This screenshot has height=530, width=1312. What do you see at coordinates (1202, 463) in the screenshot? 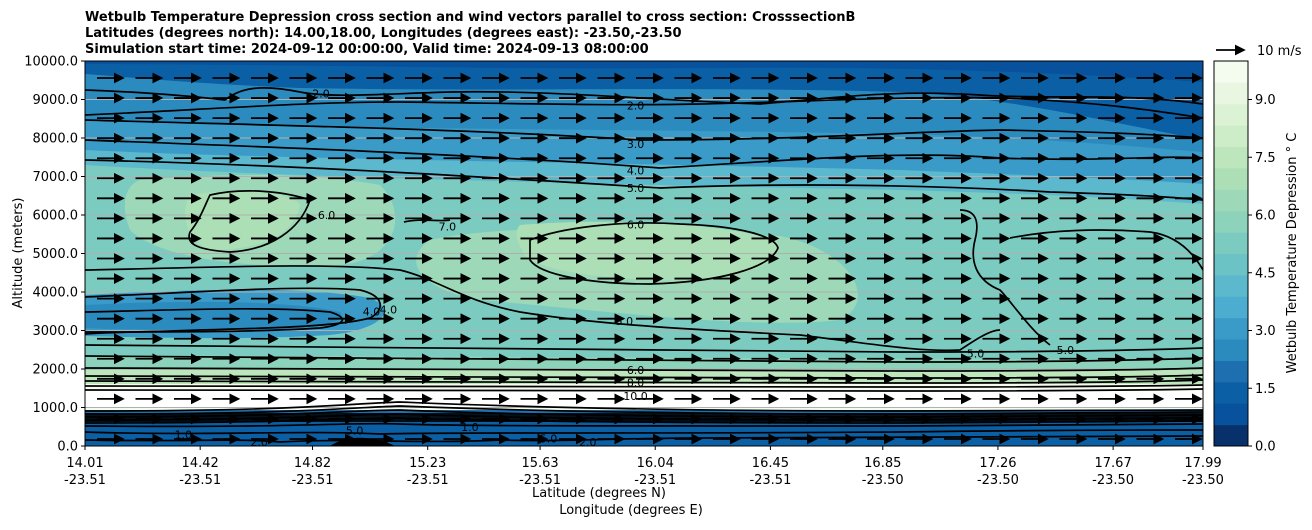
I see `x-tick-label-lat: 17.99` at bounding box center [1202, 463].